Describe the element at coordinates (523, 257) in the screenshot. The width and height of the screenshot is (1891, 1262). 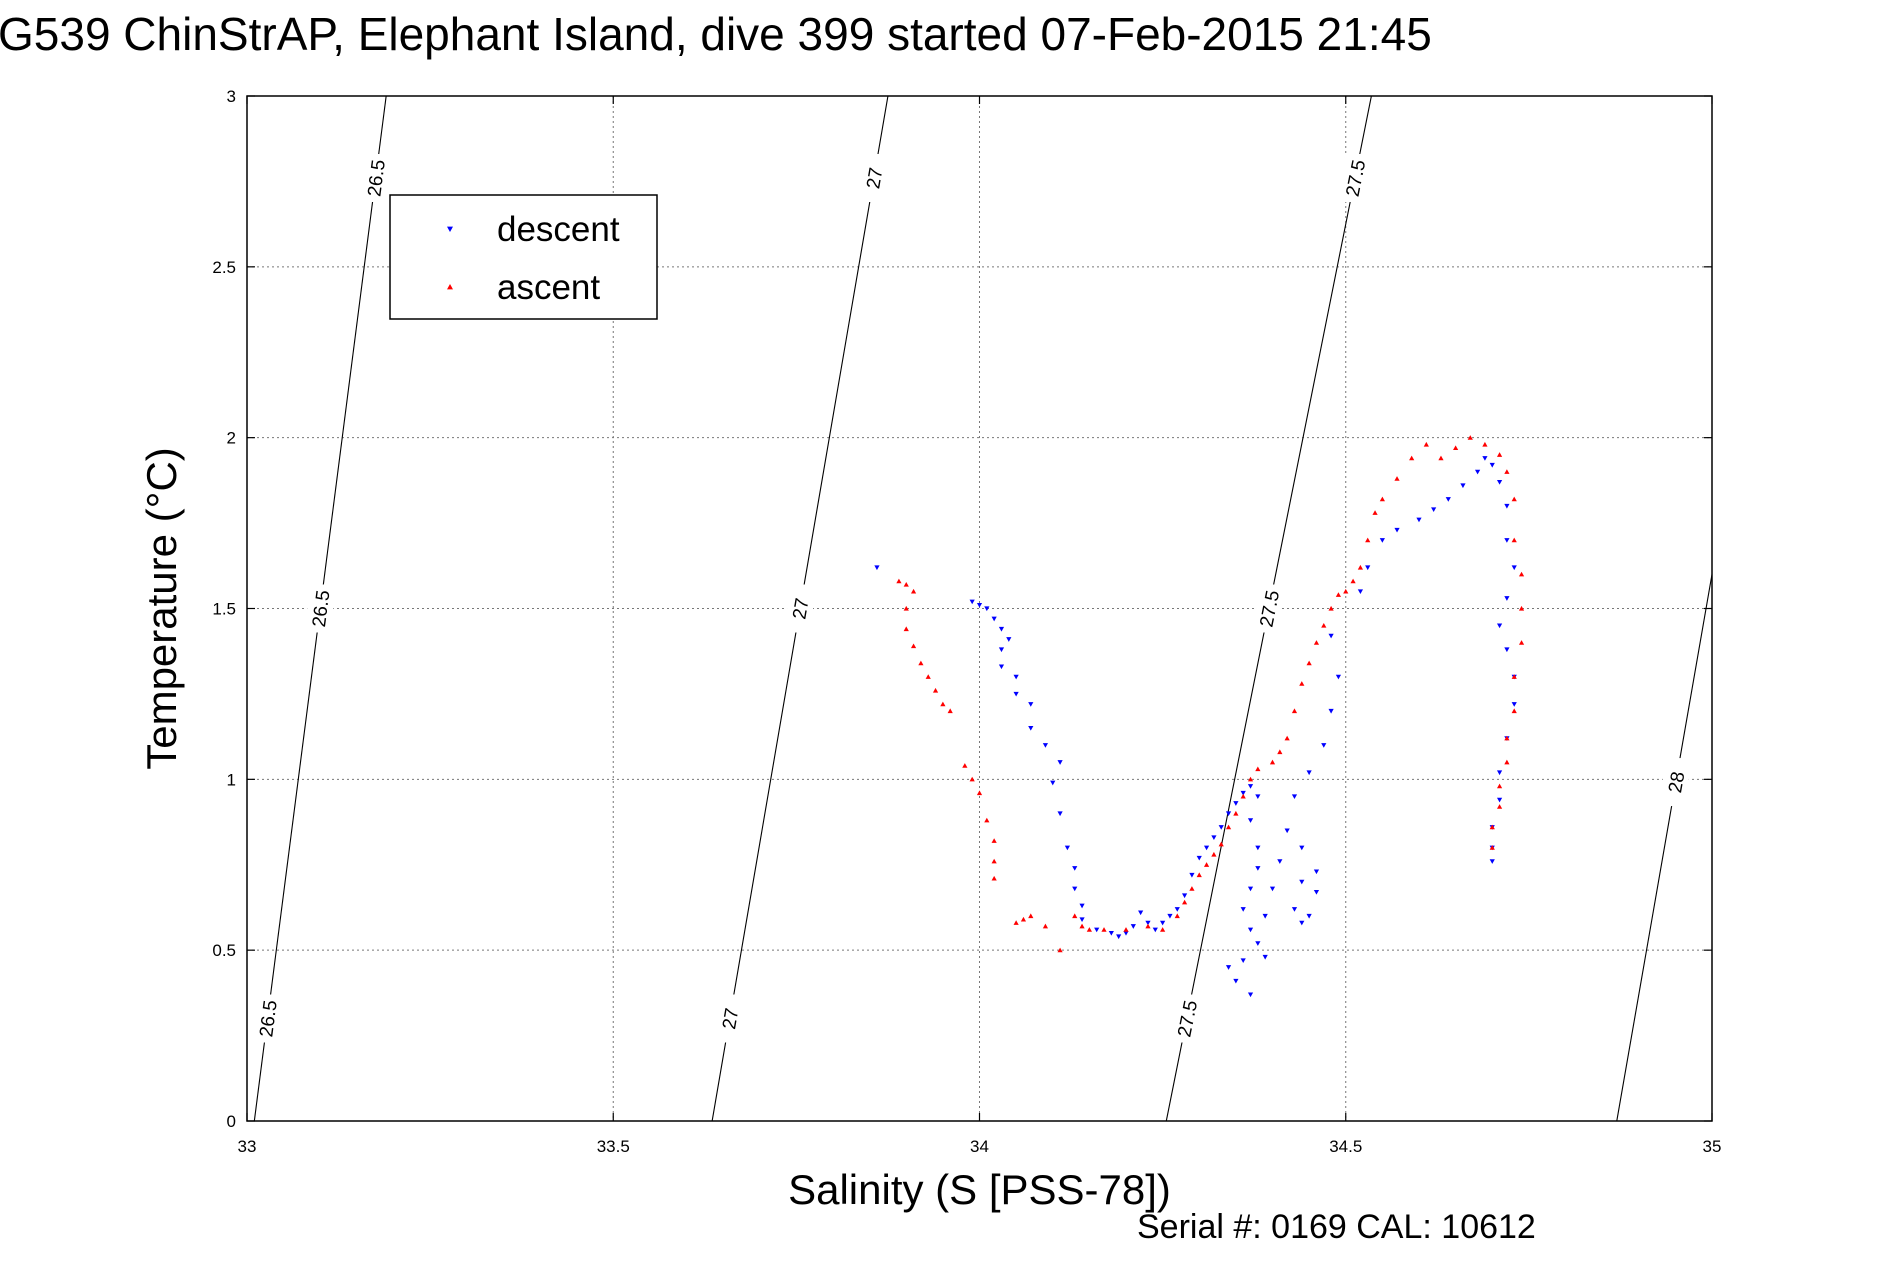
I see `legend-box` at that location.